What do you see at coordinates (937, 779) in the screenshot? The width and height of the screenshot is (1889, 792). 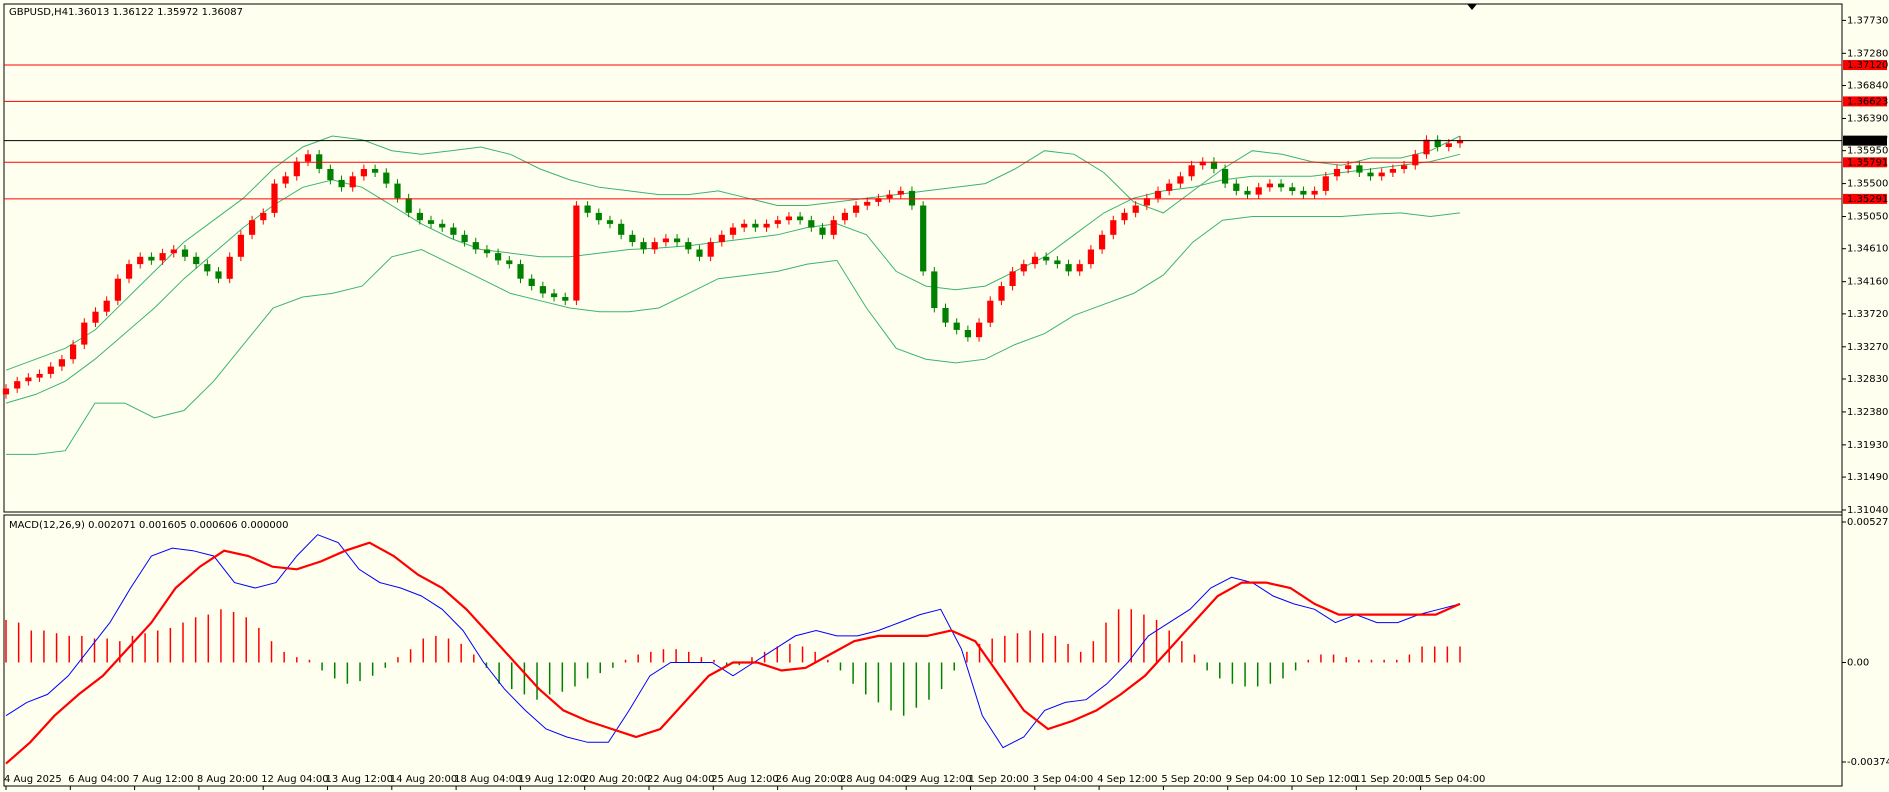 I see `time-tick-label: 29 Aug 12:00` at bounding box center [937, 779].